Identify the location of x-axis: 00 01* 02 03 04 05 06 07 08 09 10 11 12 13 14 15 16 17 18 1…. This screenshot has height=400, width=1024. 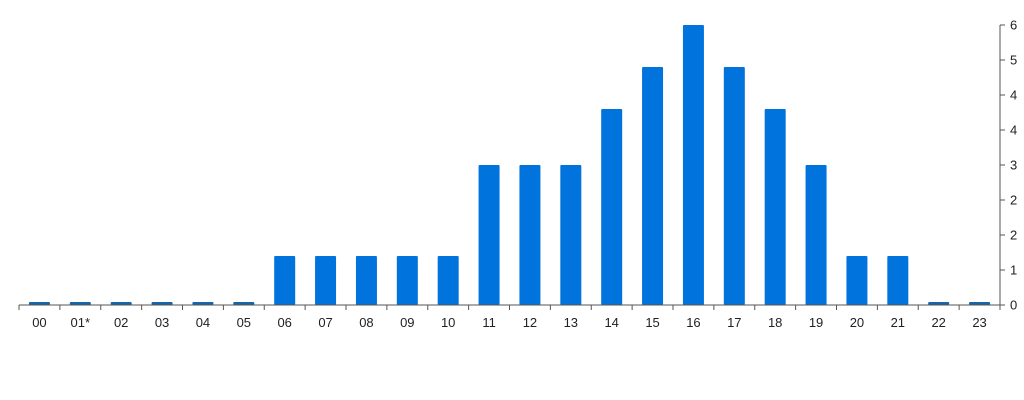
(509, 317).